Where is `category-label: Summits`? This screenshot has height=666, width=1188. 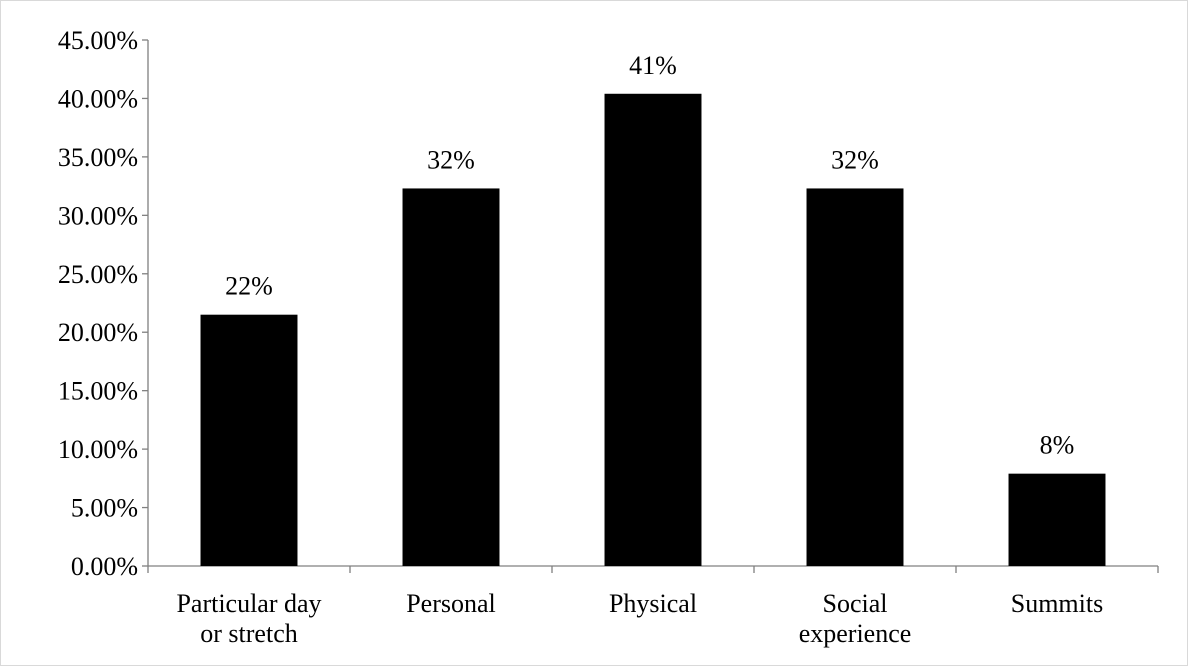
category-label: Summits is located at coordinates (1057, 603).